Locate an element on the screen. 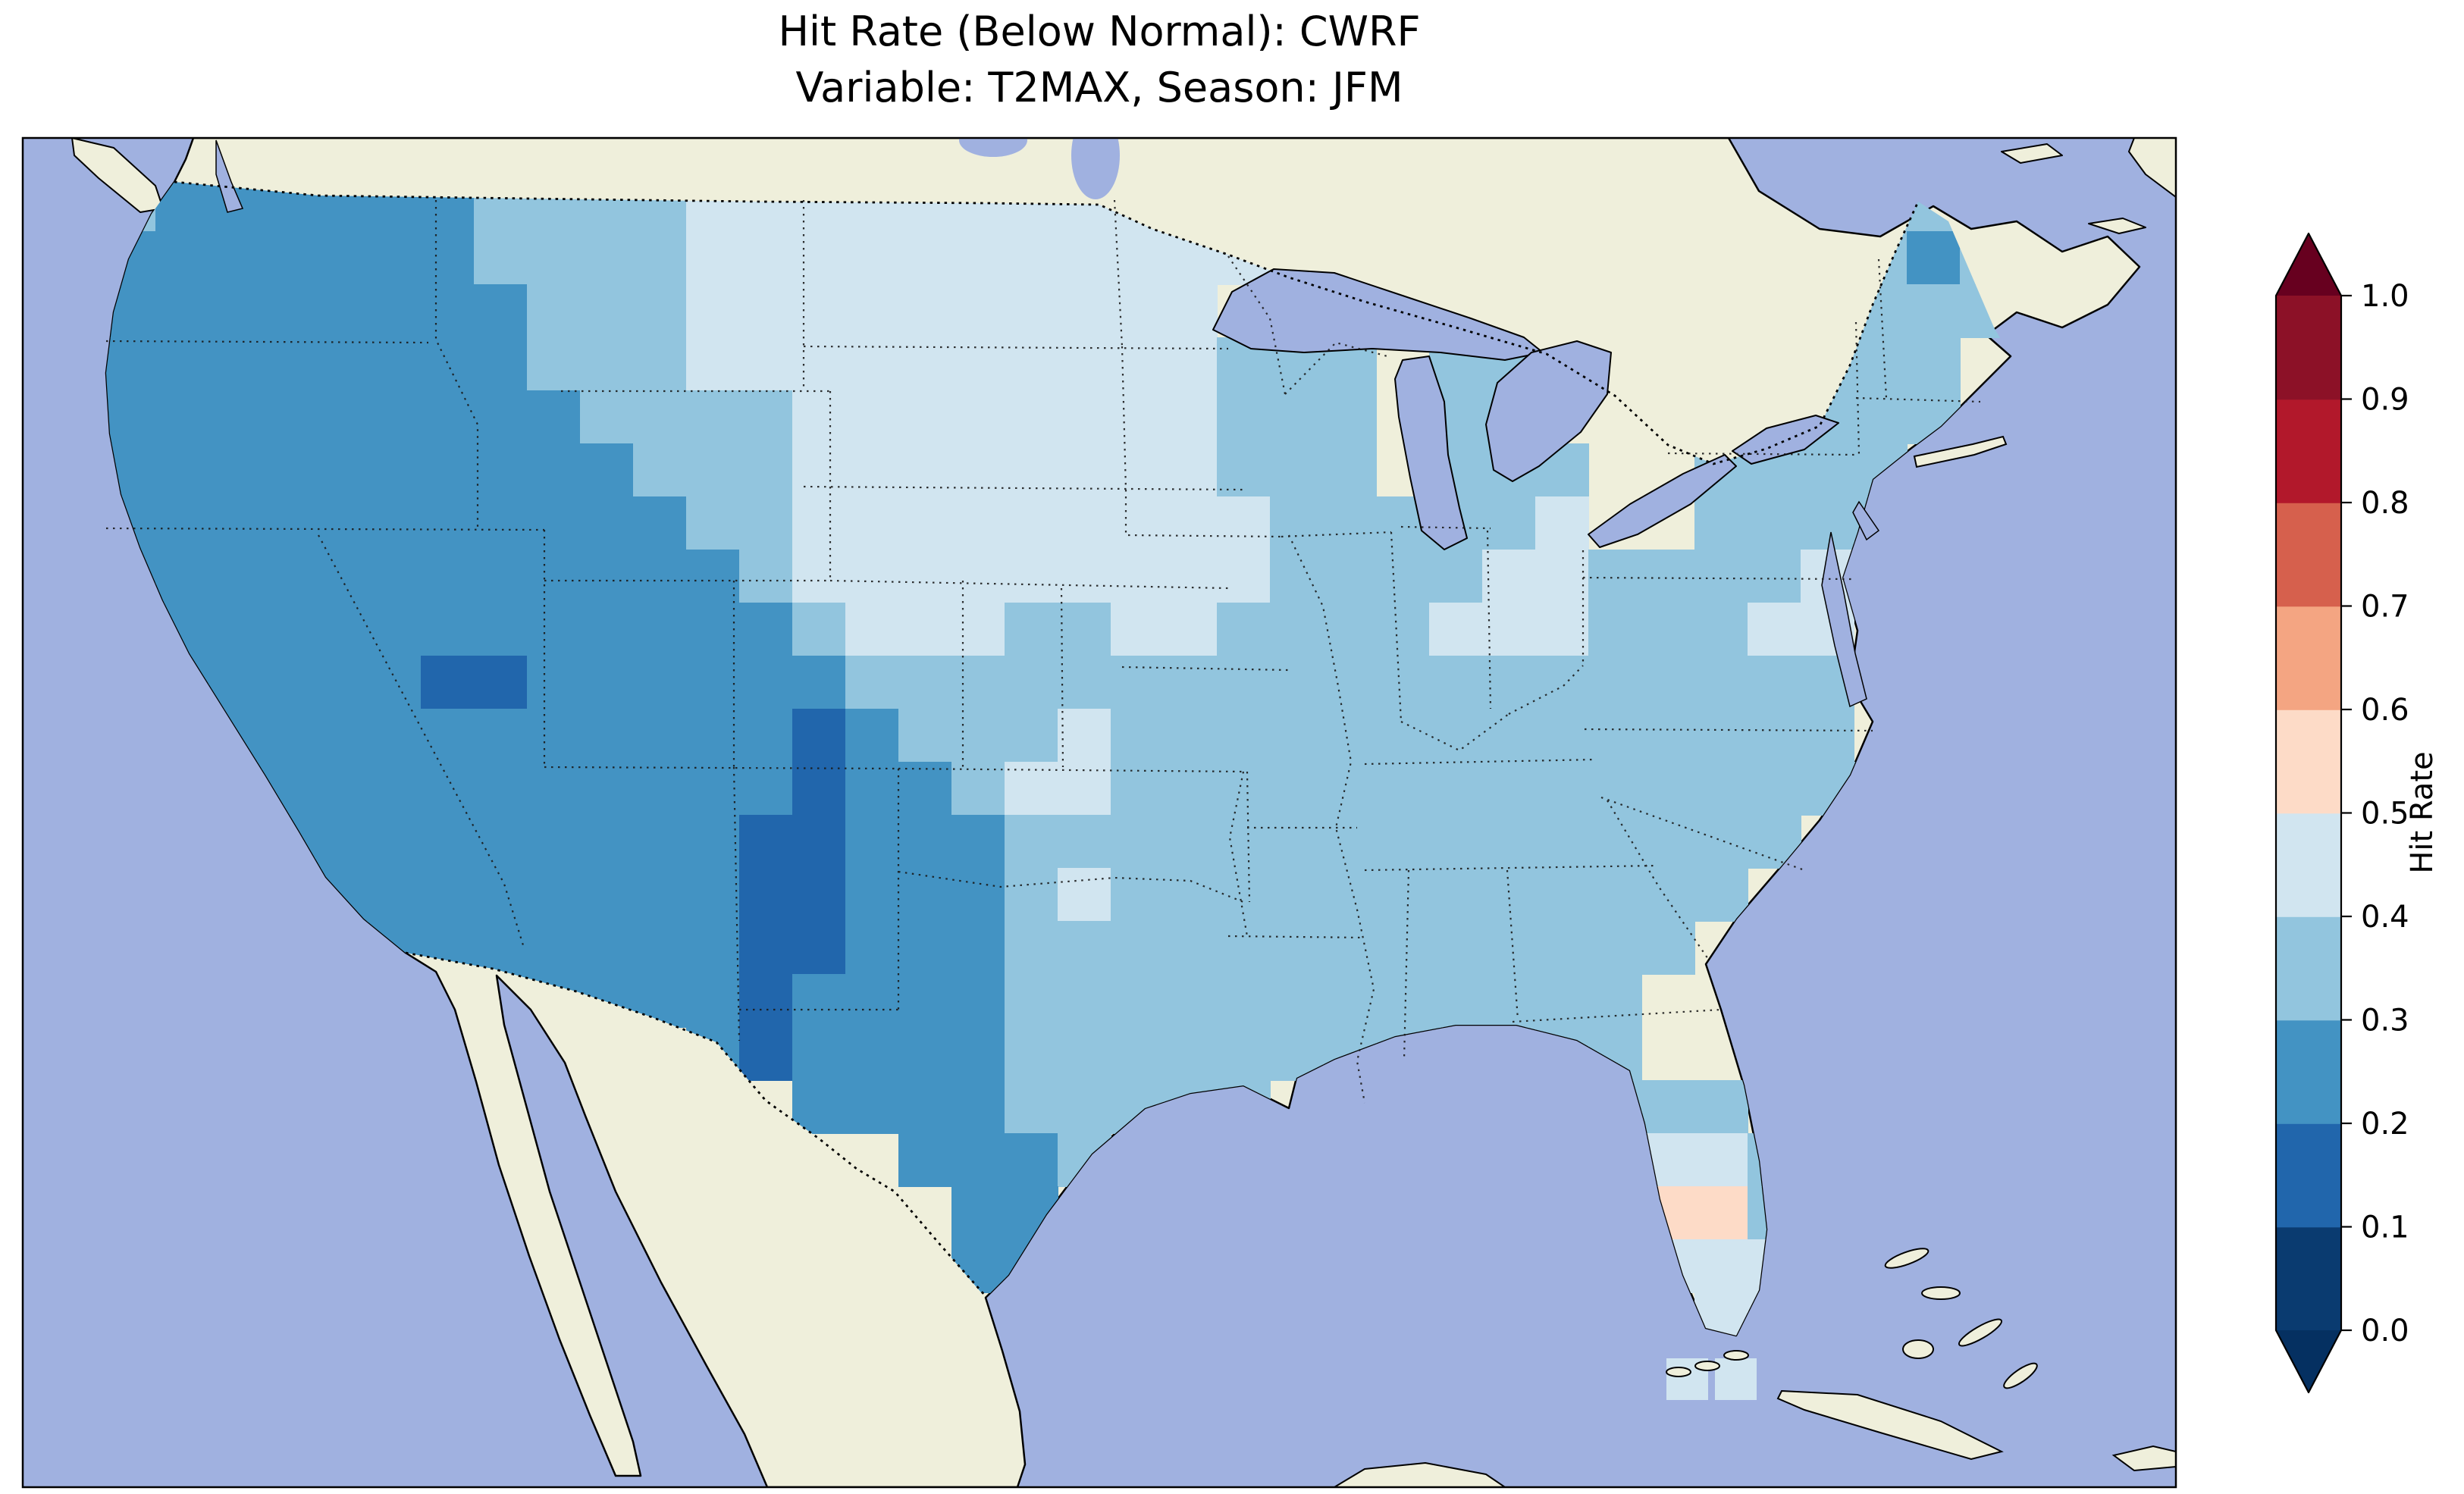 This screenshot has height=1494, width=2464. lake-superior is located at coordinates (1378, 314).